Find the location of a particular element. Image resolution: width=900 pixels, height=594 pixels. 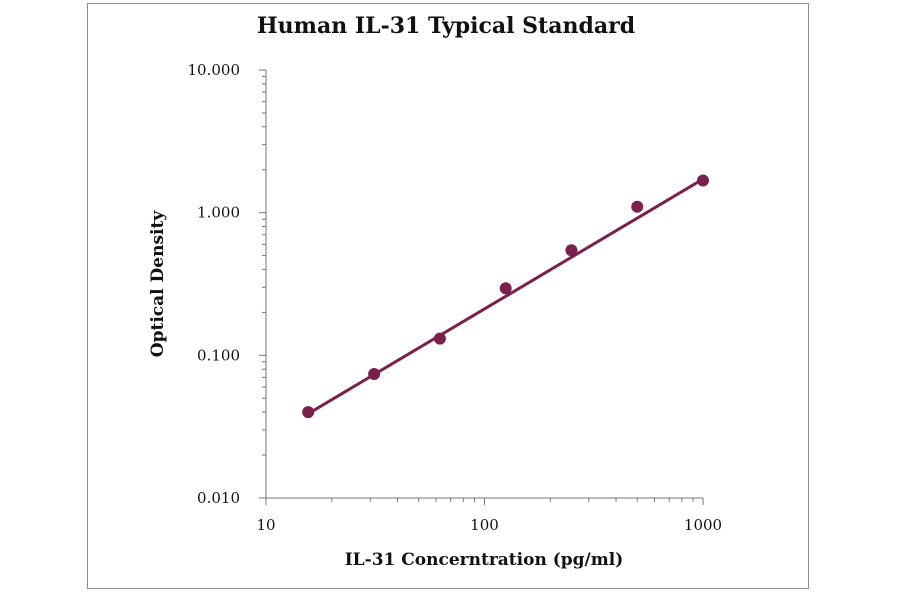

y-tick-label: 0.010 is located at coordinates (218, 498).